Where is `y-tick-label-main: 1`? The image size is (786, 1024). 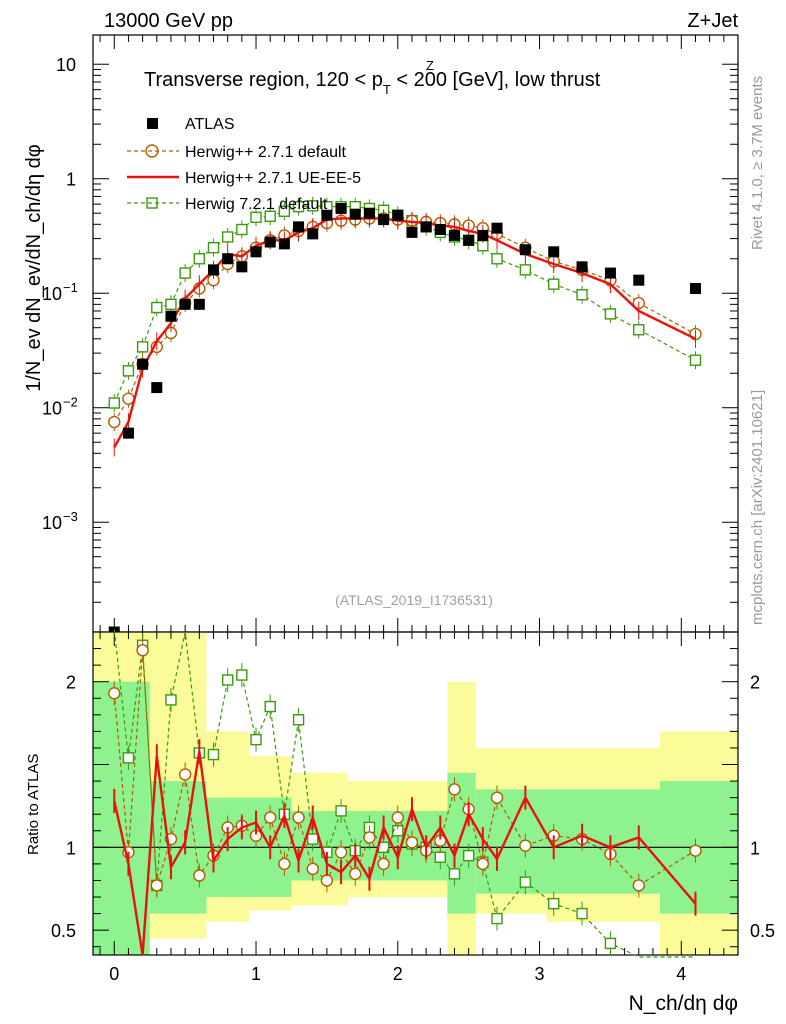
y-tick-label-main: 1 is located at coordinates (71, 180).